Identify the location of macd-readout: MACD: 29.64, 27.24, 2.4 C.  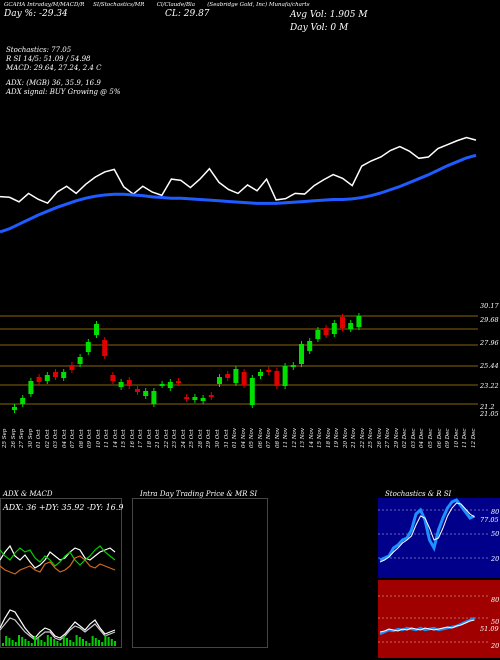
(54, 68).